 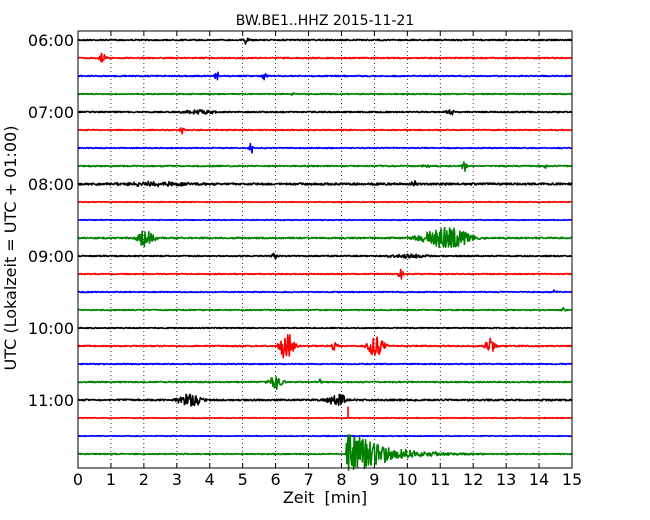 I want to click on x-tick-label: 2, so click(x=144, y=479).